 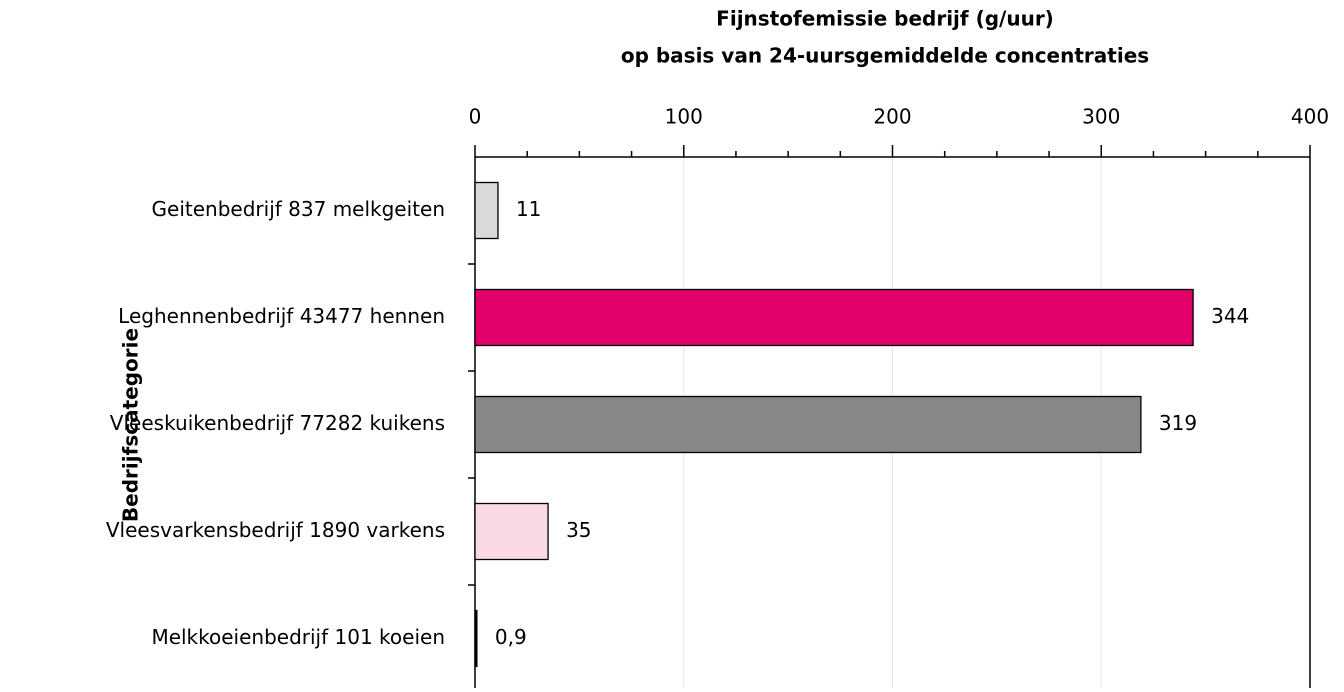 What do you see at coordinates (1178, 423) in the screenshot?
I see `value-label: 319` at bounding box center [1178, 423].